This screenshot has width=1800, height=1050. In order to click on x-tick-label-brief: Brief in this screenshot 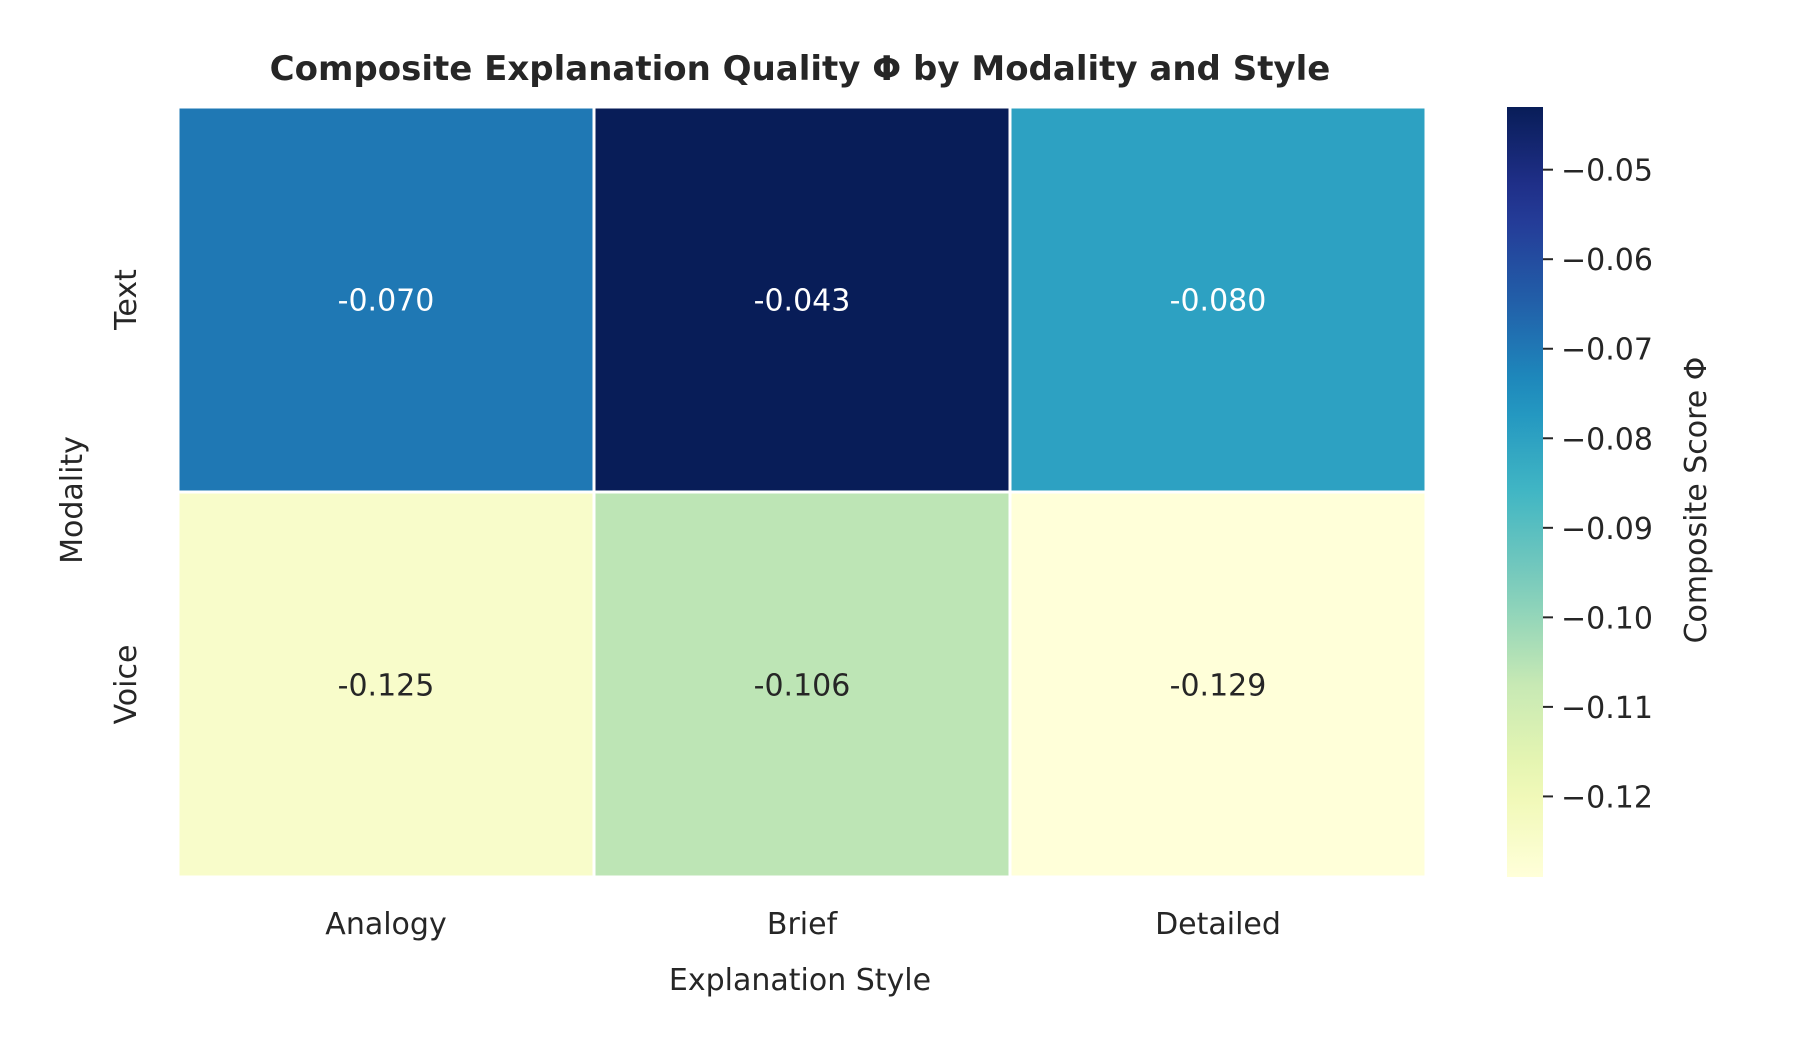, I will do `click(803, 924)`.